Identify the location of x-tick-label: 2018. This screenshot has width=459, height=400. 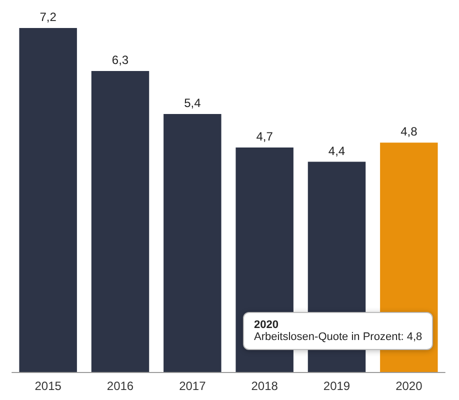
(264, 386).